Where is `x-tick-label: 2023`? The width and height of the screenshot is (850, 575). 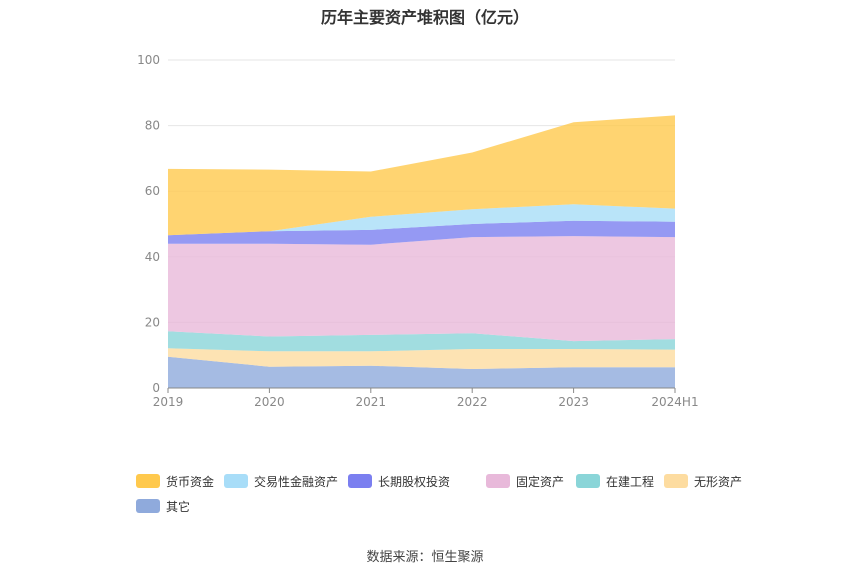
x-tick-label: 2023 is located at coordinates (573, 402).